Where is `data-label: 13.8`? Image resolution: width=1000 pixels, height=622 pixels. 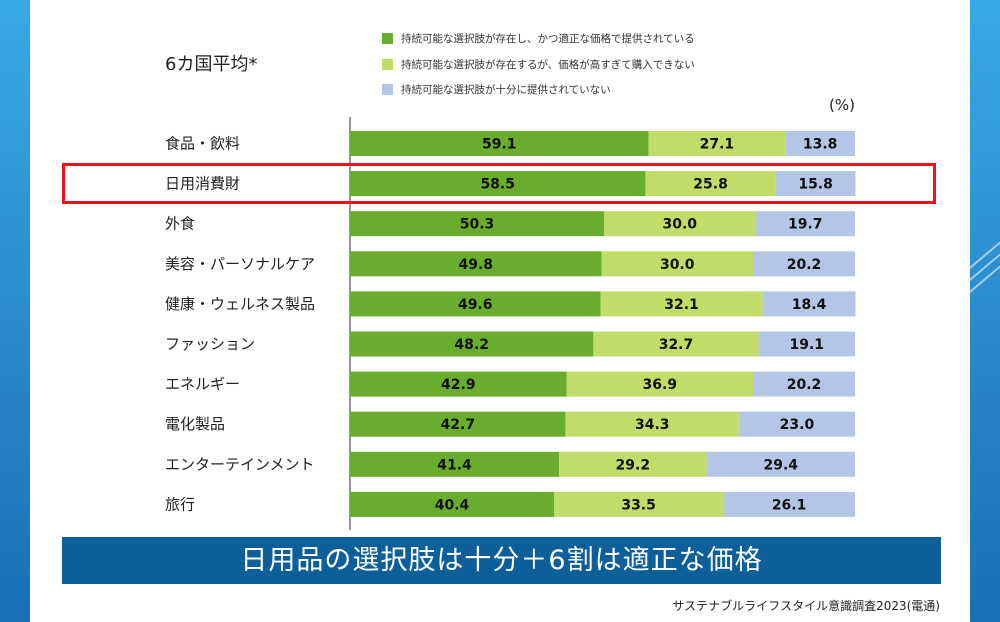 data-label: 13.8 is located at coordinates (820, 145).